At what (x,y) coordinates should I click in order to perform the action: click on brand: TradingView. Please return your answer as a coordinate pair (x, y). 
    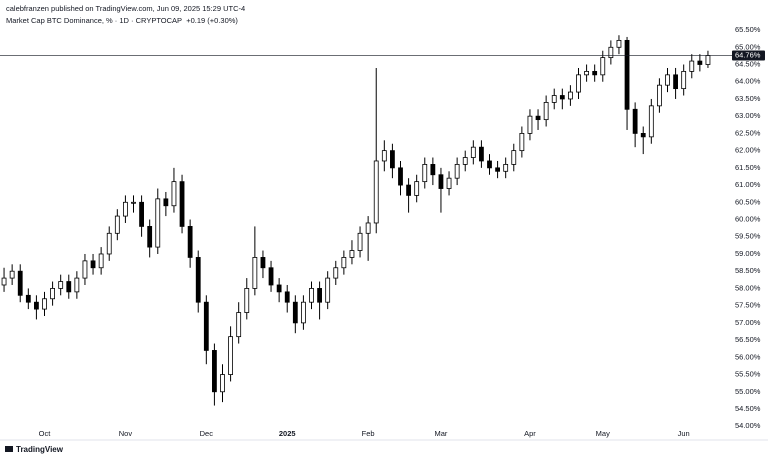
    Looking at the image, I should click on (40, 449).